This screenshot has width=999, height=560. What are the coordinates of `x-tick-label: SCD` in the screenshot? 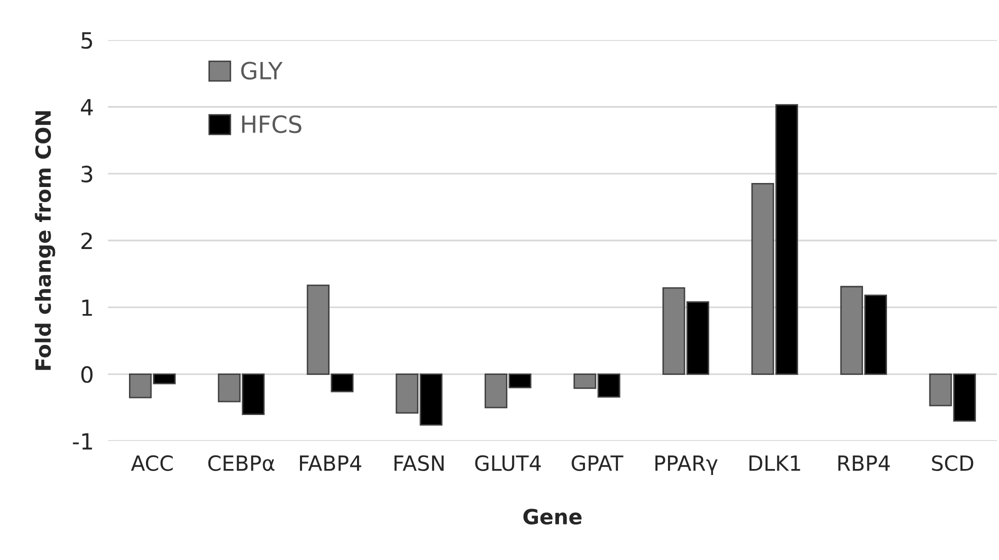 It's located at (953, 463).